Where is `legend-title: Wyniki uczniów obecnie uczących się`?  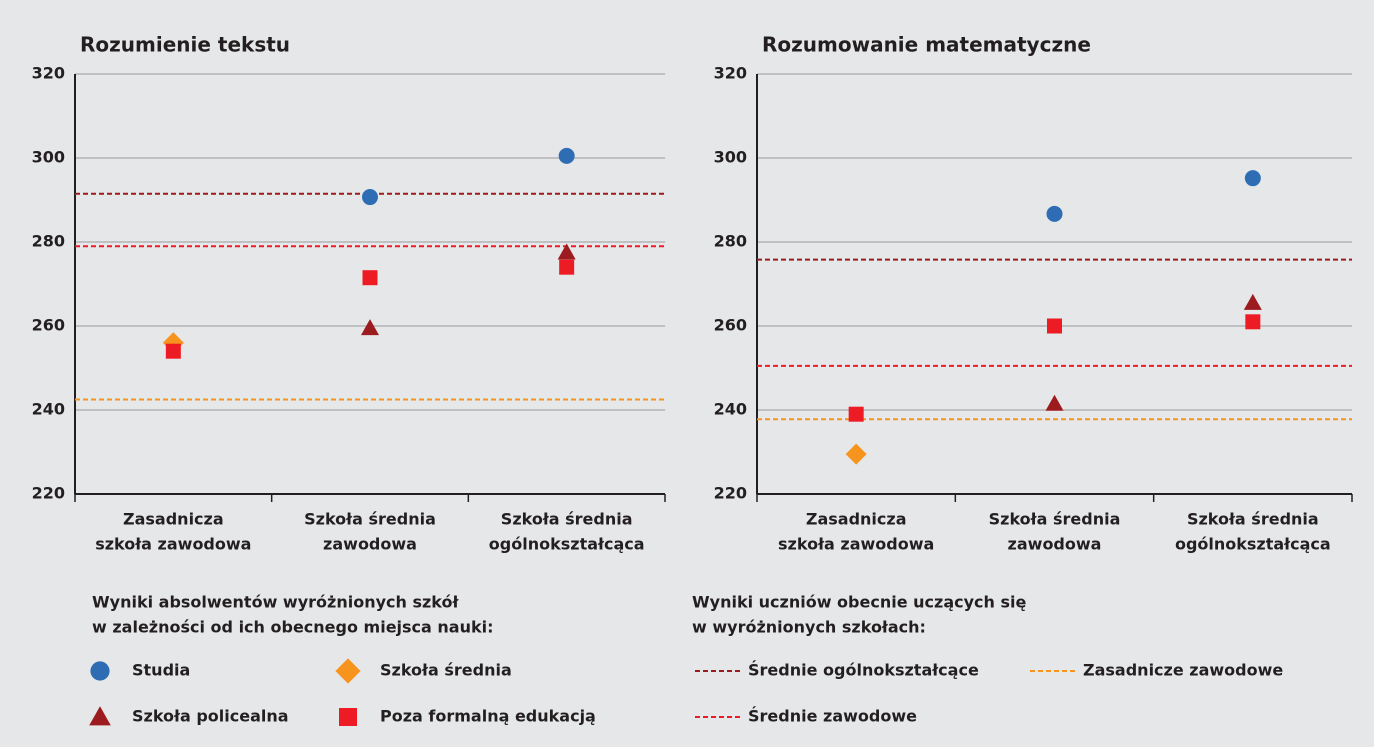
legend-title: Wyniki uczniów obecnie uczących się is located at coordinates (859, 602).